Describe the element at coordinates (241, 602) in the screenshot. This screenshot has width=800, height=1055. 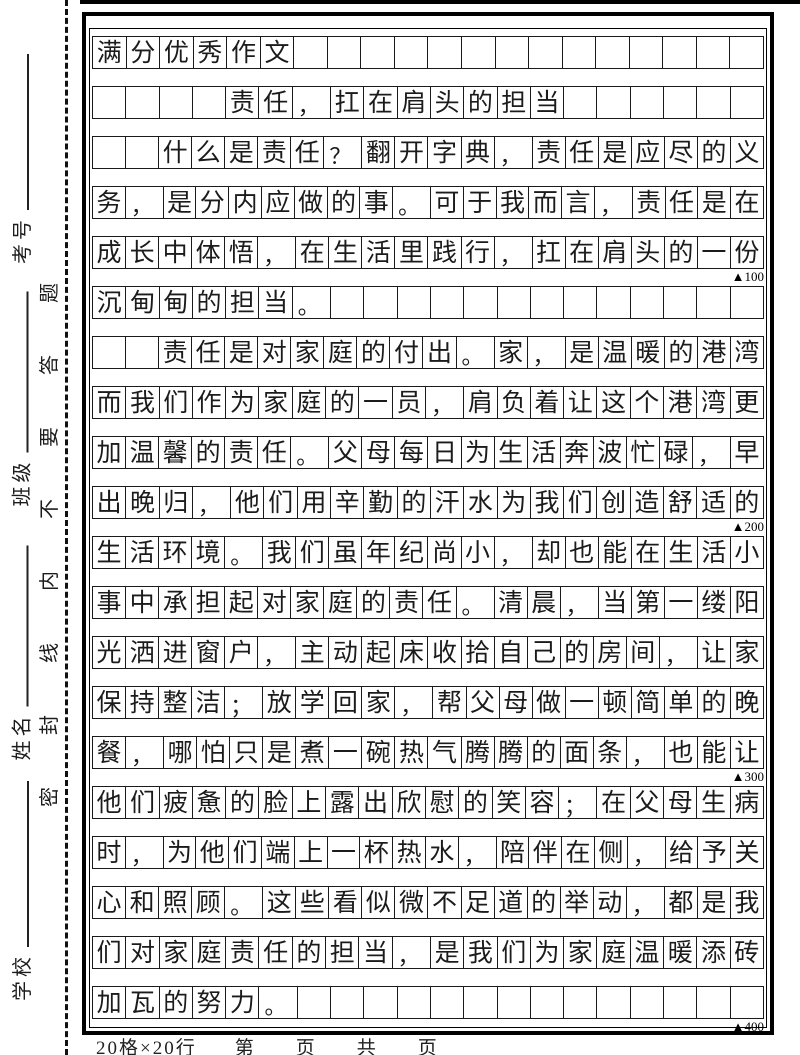
I see `grid-cell: 起` at that location.